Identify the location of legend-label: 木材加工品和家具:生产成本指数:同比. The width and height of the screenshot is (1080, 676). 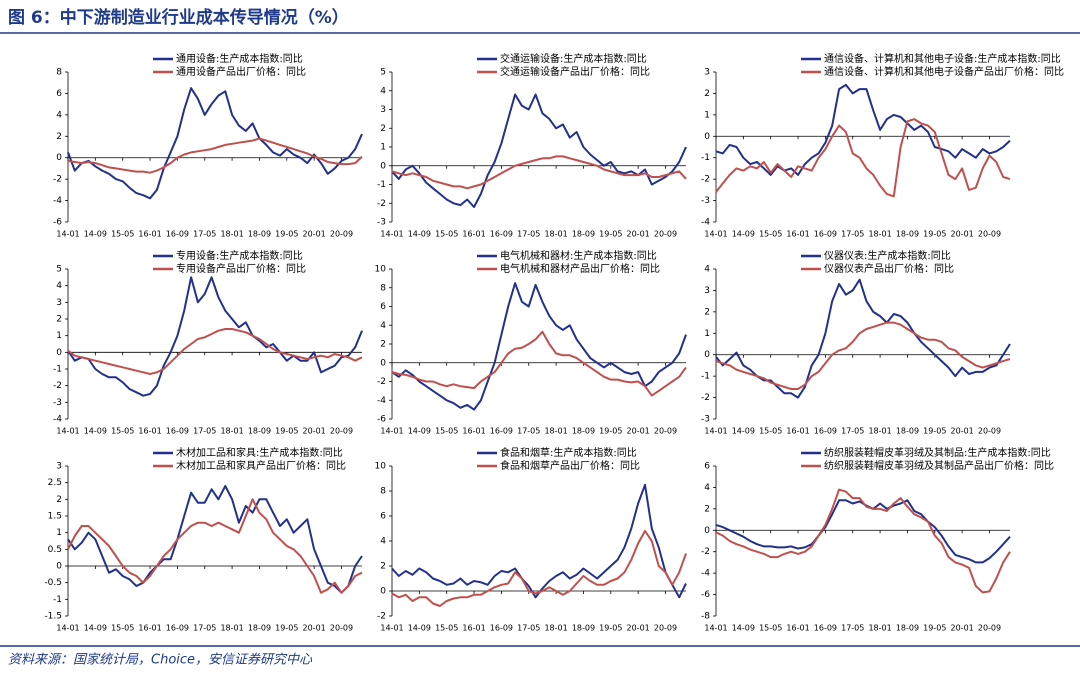
(259, 452).